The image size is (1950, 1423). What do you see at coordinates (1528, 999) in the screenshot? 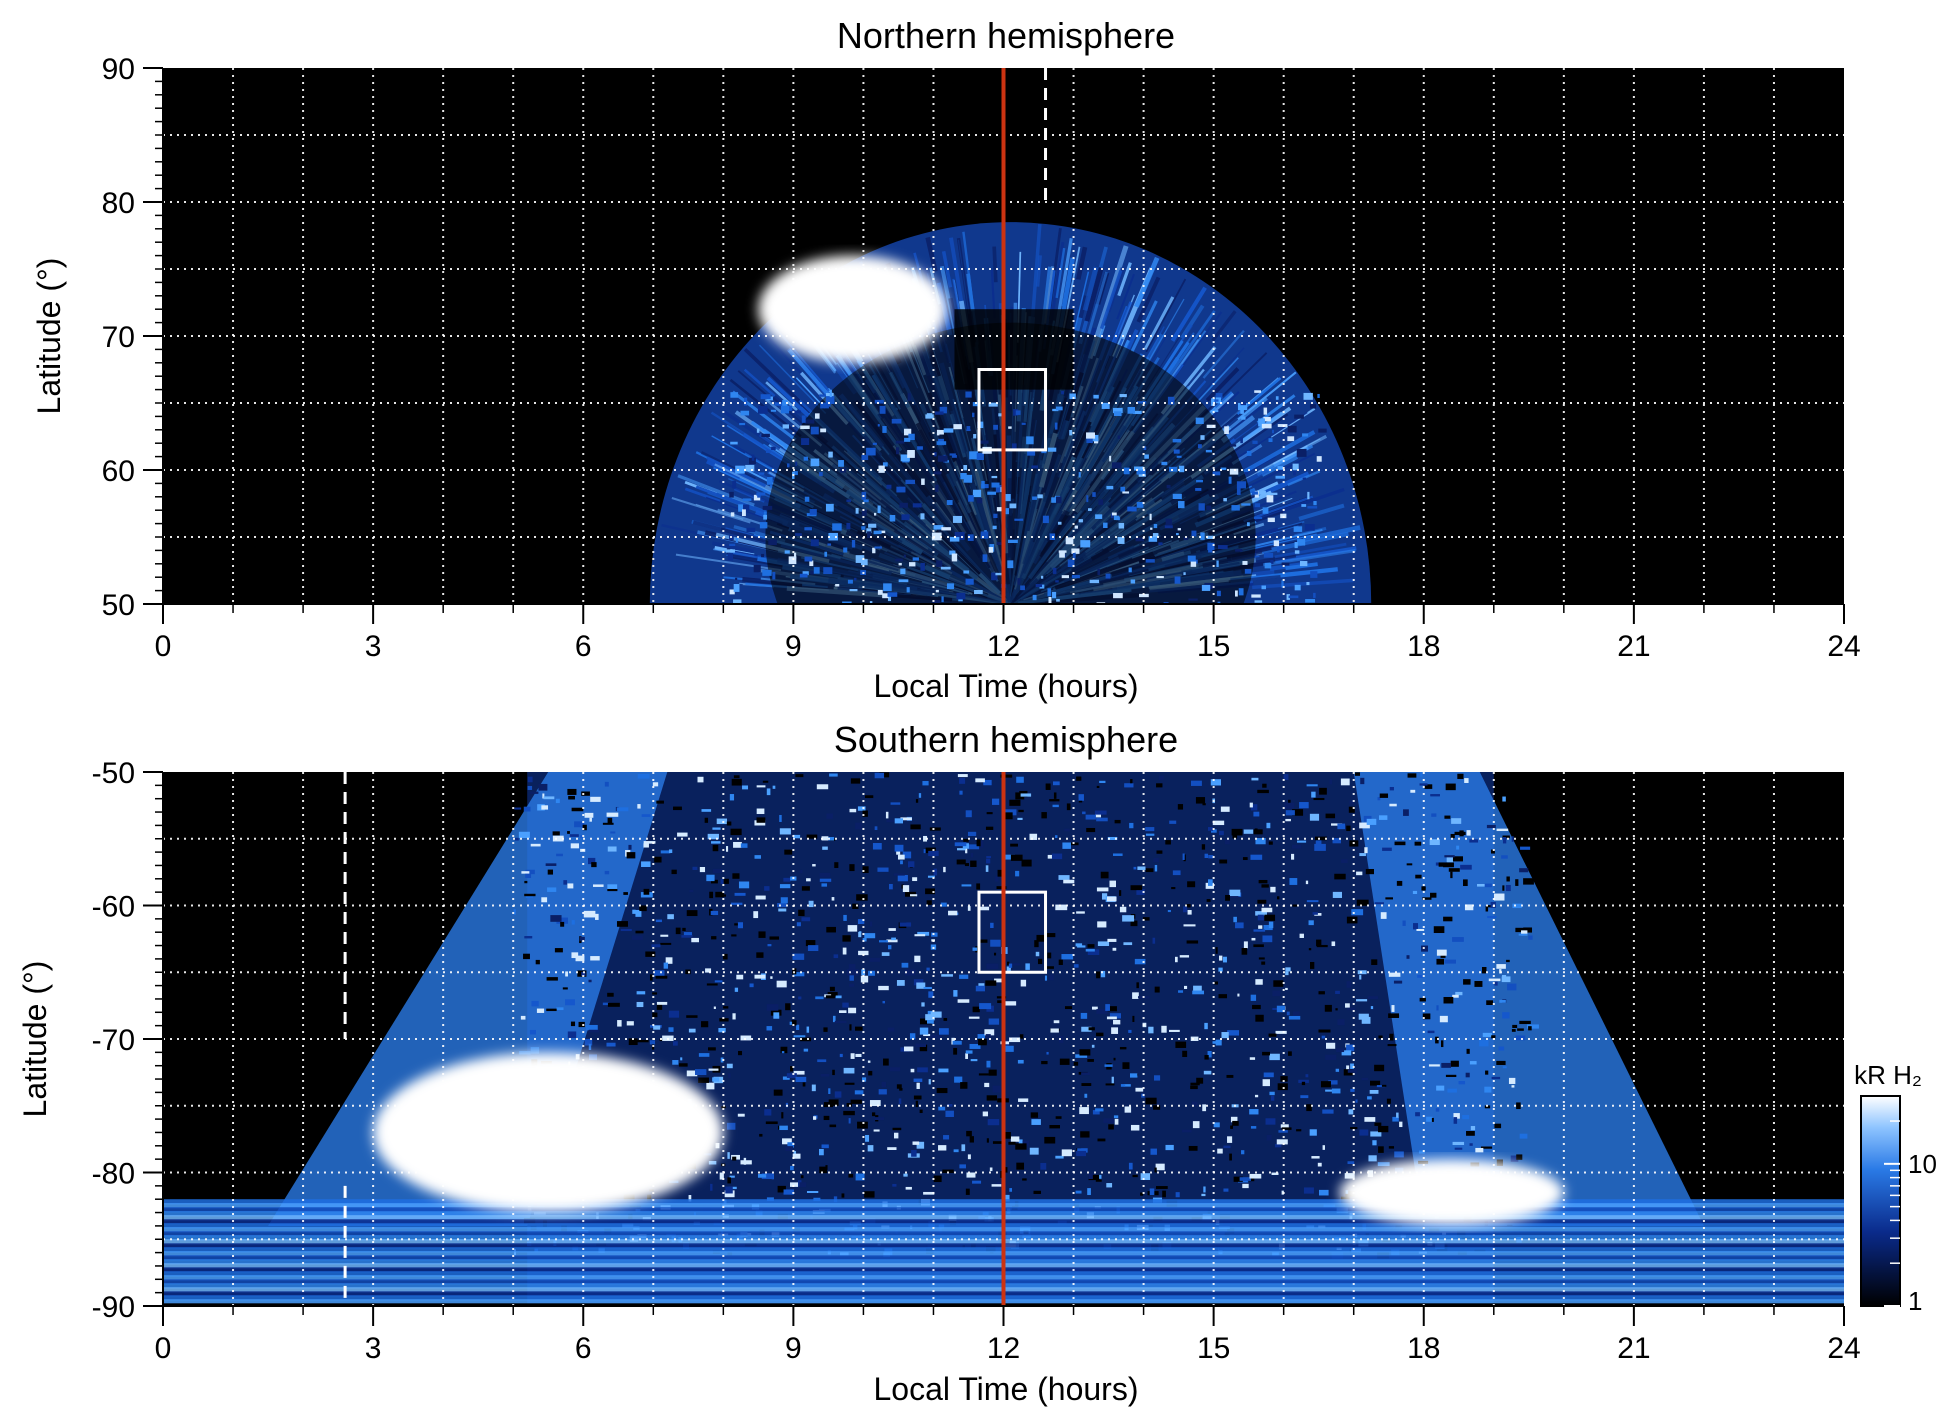
I see `south-right-flank` at bounding box center [1528, 999].